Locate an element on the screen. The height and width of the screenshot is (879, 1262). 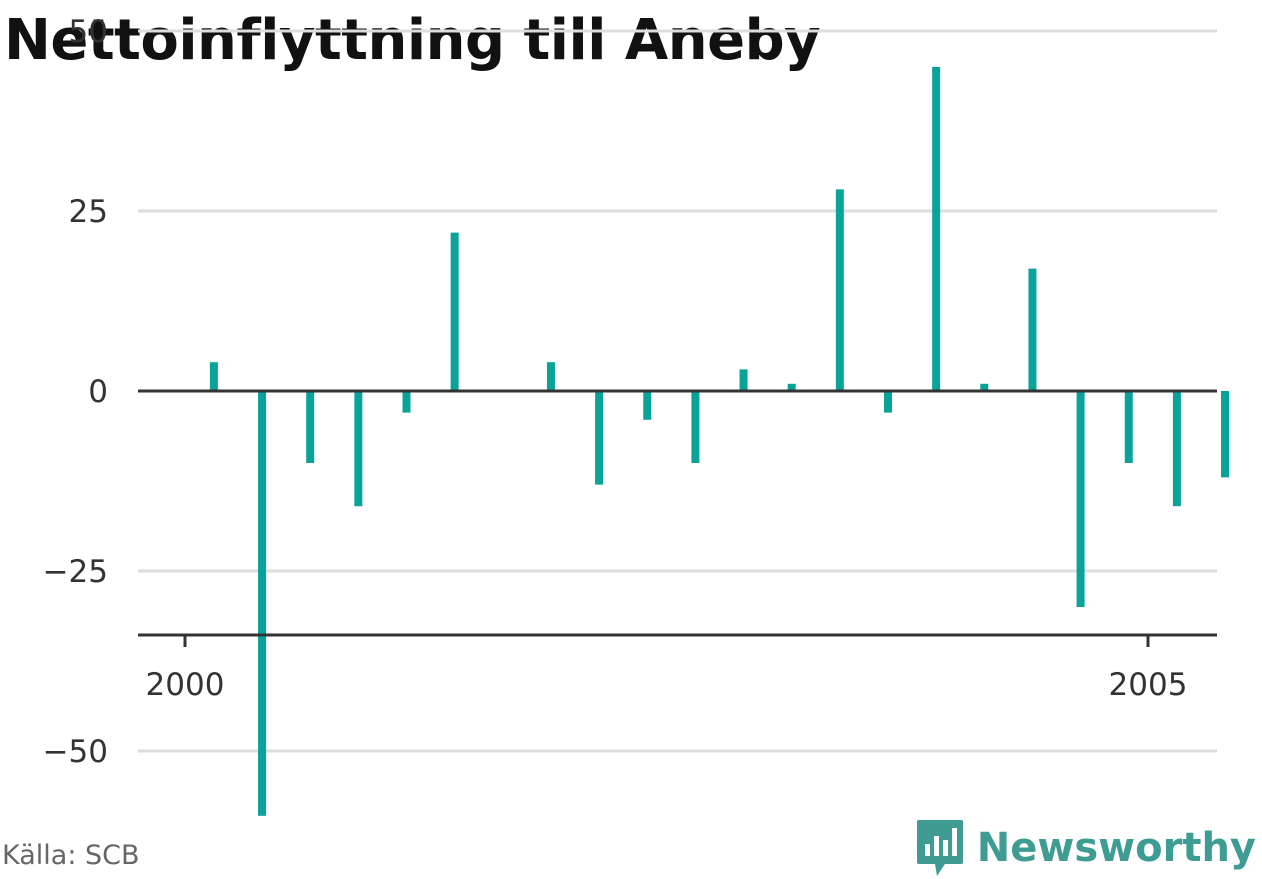
source-note: Källa: SCB is located at coordinates (71, 855).